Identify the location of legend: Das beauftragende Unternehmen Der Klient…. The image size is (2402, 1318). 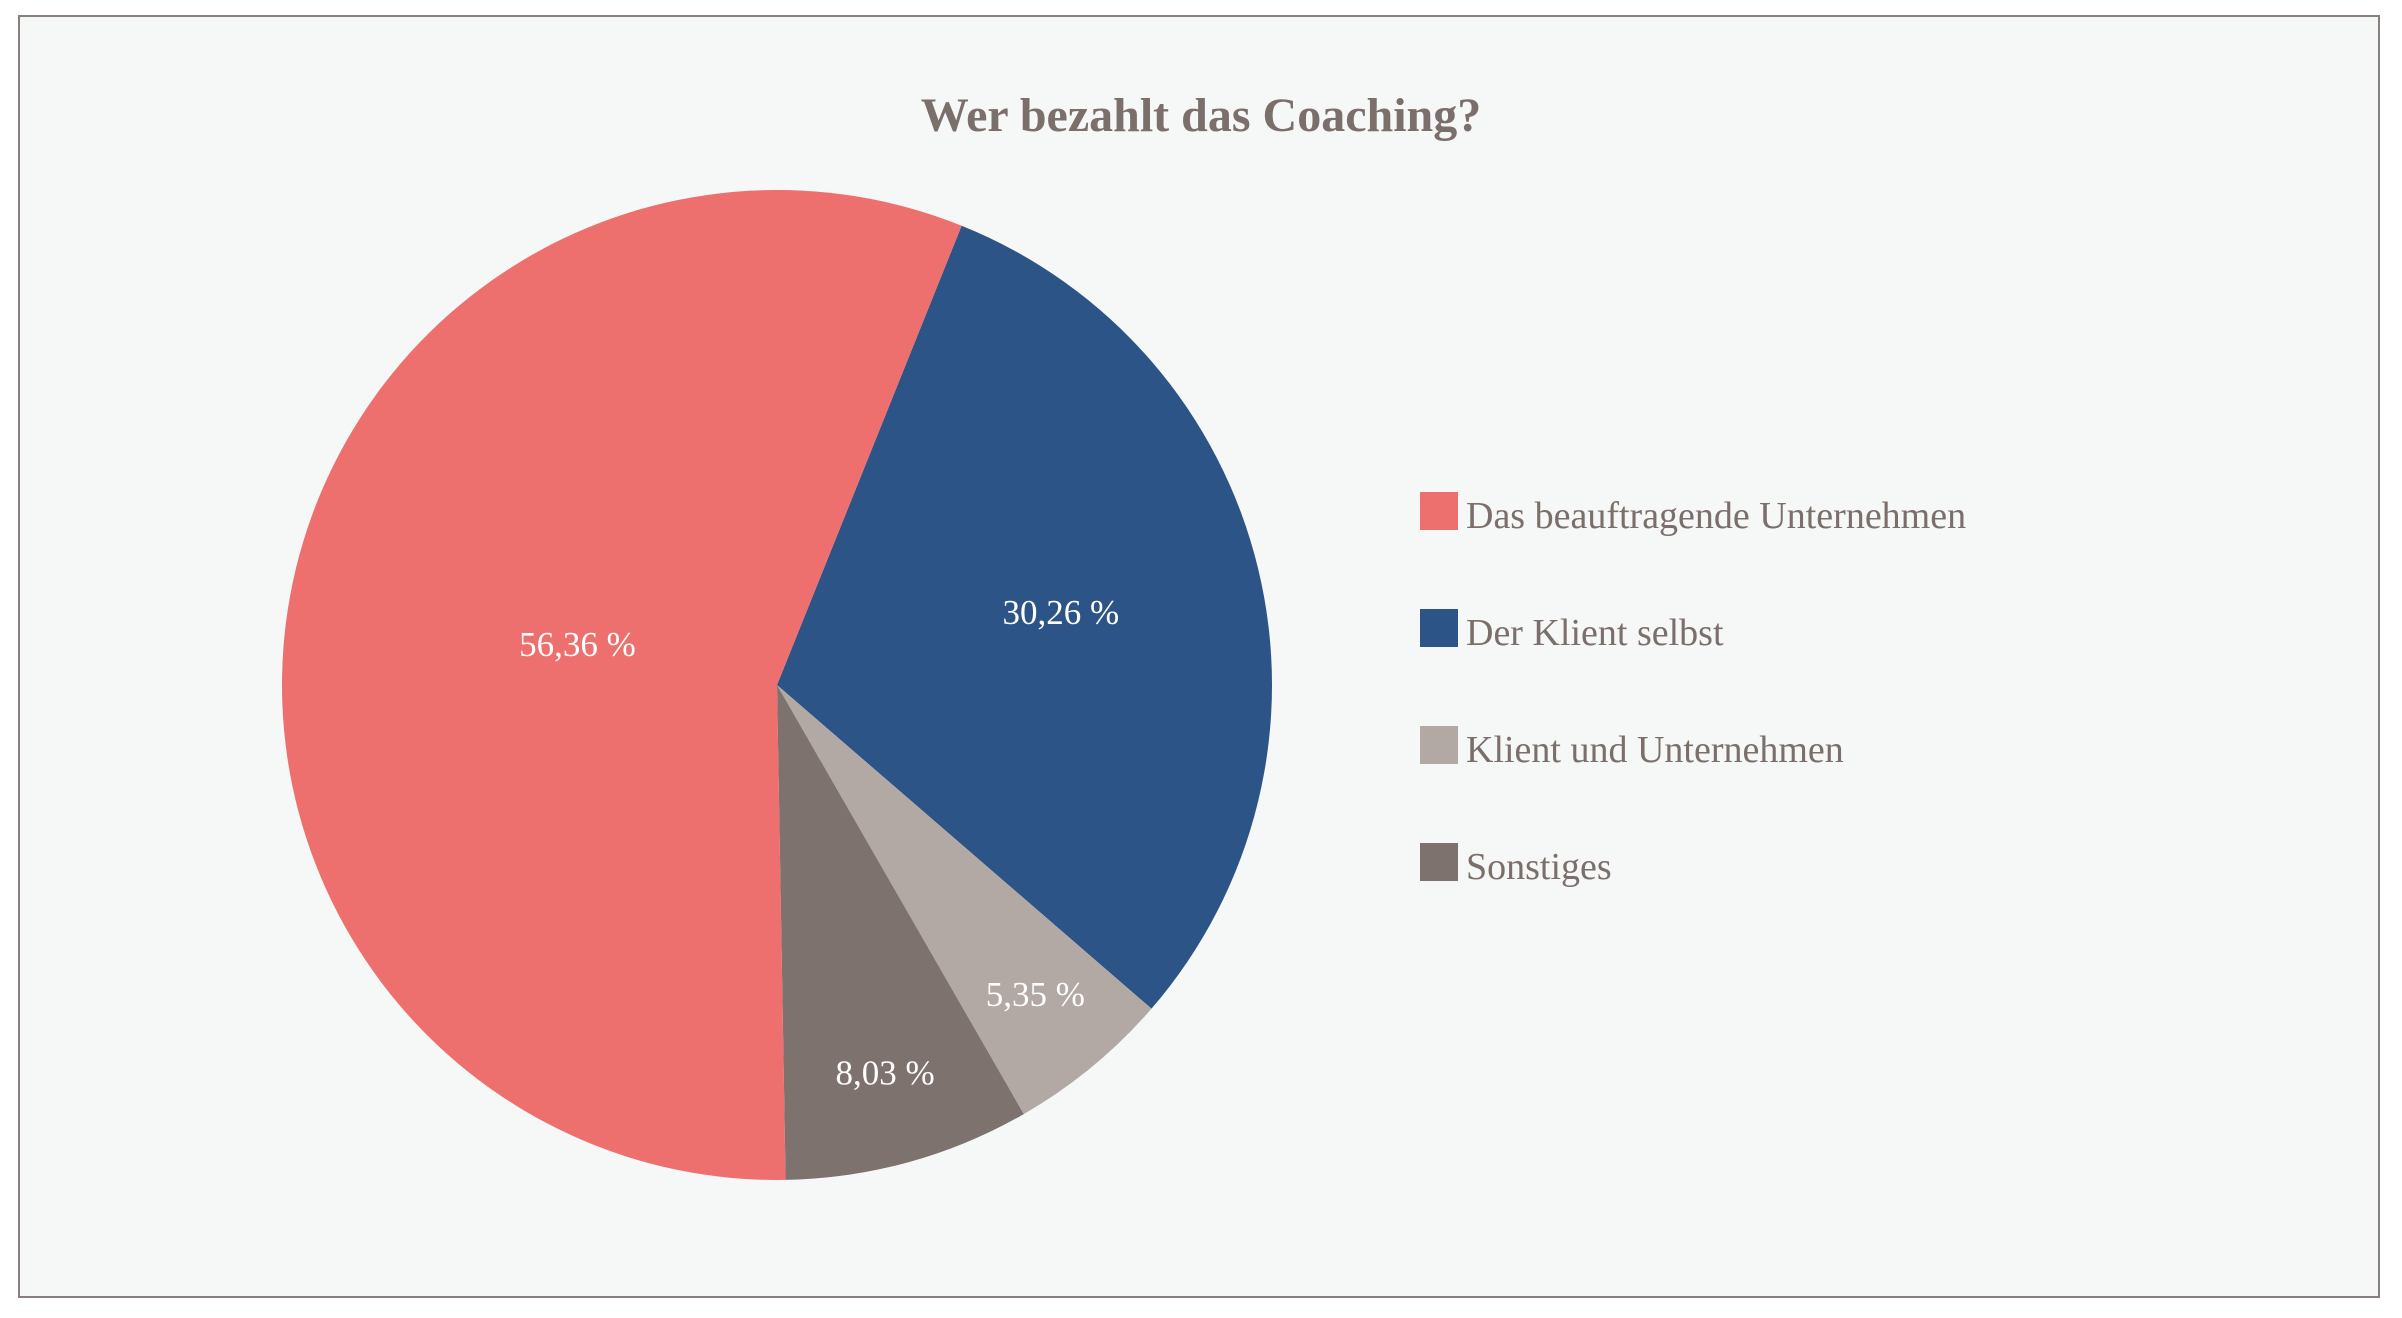
(1693, 724).